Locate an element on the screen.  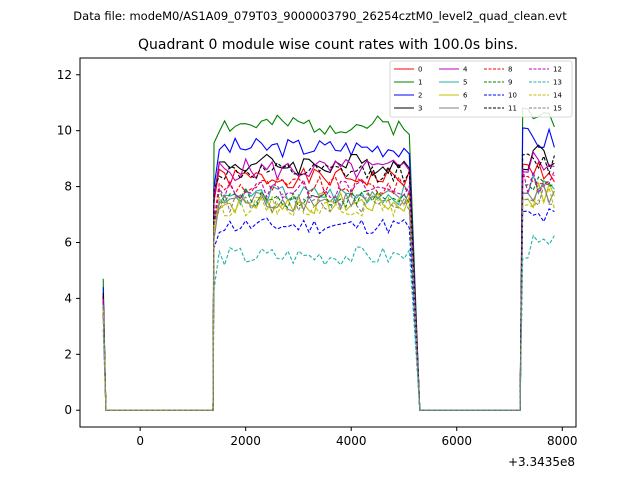
legend-label-15: 15 is located at coordinates (557, 109).